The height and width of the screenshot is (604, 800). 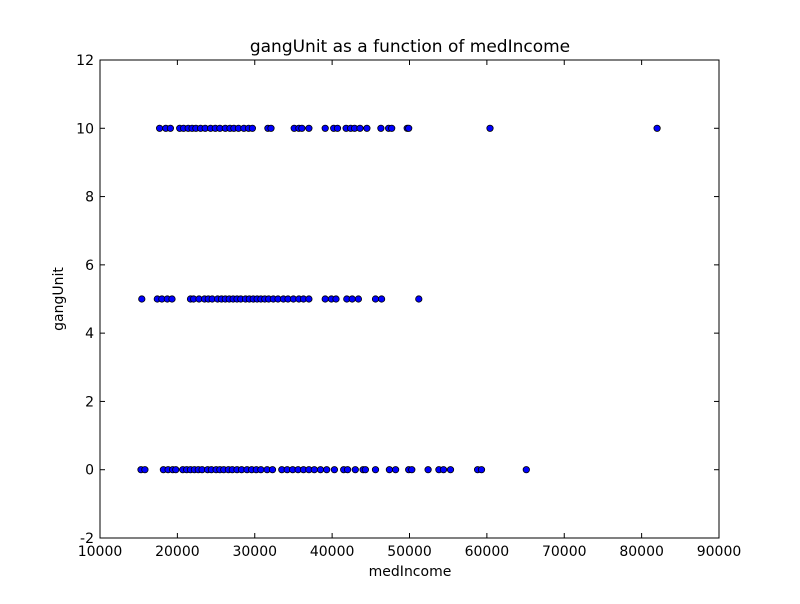 I want to click on x-tick-label: 80000, so click(x=641, y=552).